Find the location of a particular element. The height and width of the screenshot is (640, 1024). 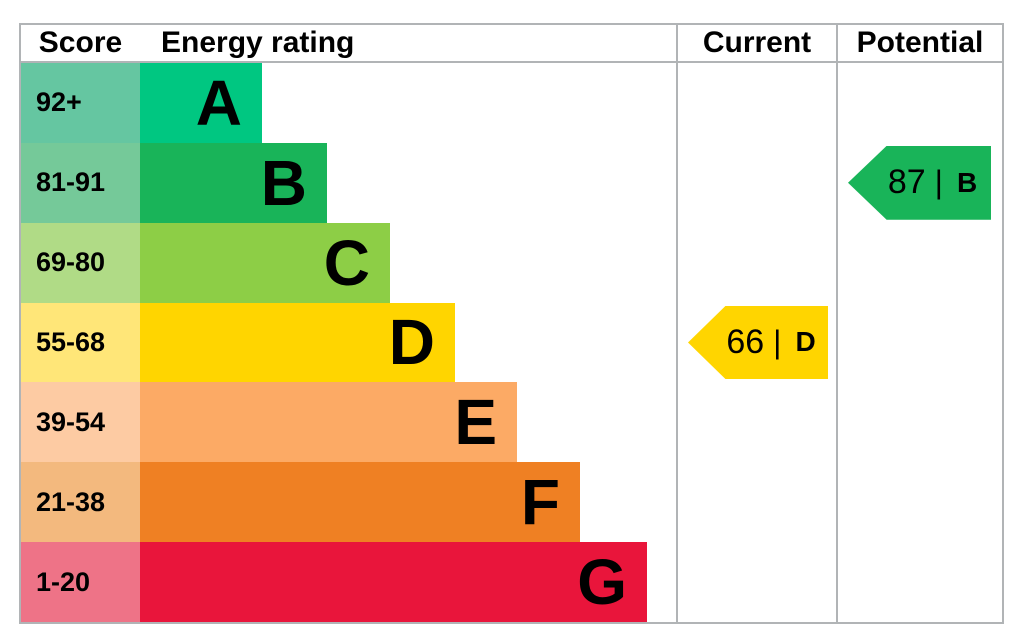

score-cell-b: 81-91 is located at coordinates (80, 182).